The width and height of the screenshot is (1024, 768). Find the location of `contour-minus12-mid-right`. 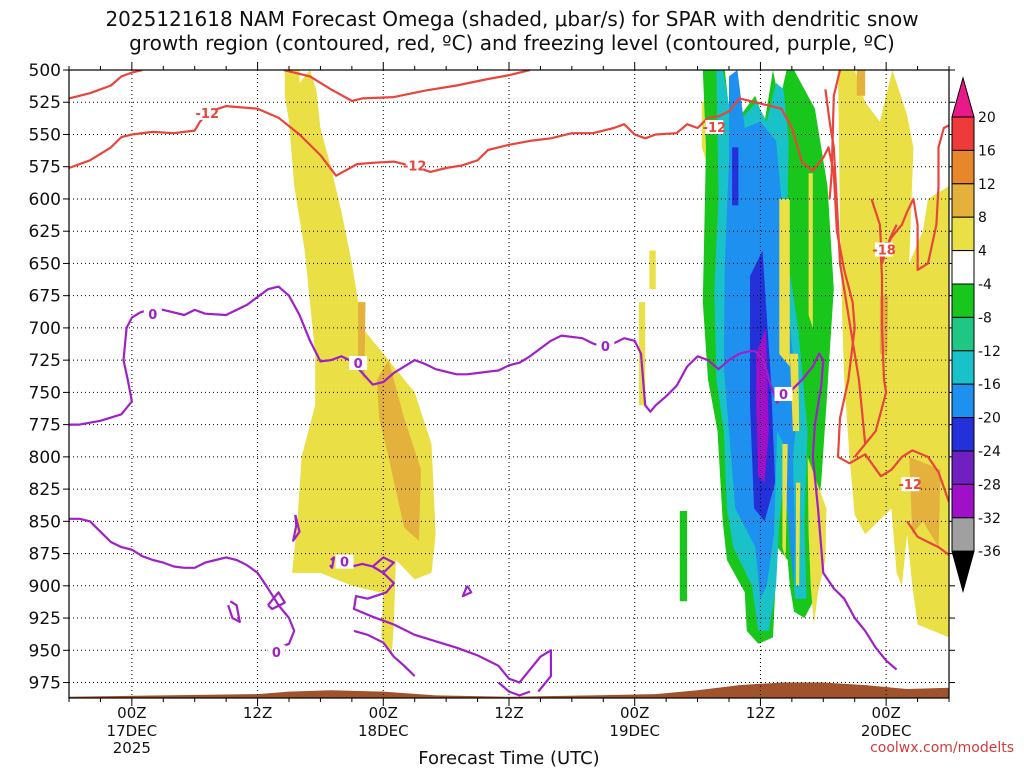

contour-minus12-mid-right is located at coordinates (845, 267).